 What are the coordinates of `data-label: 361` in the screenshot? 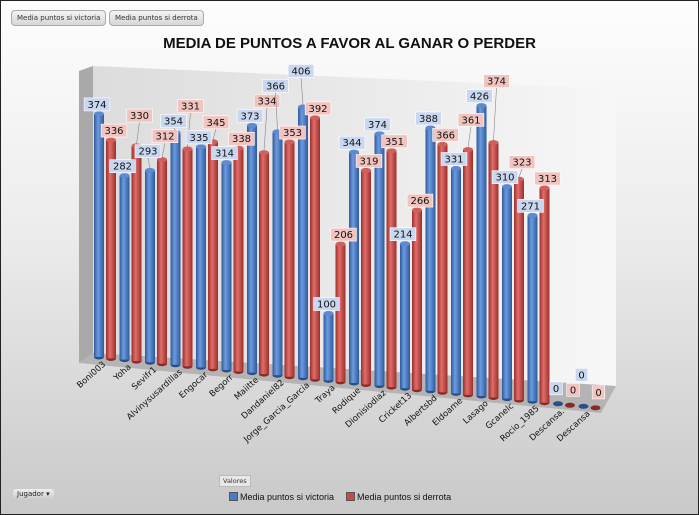 It's located at (470, 120).